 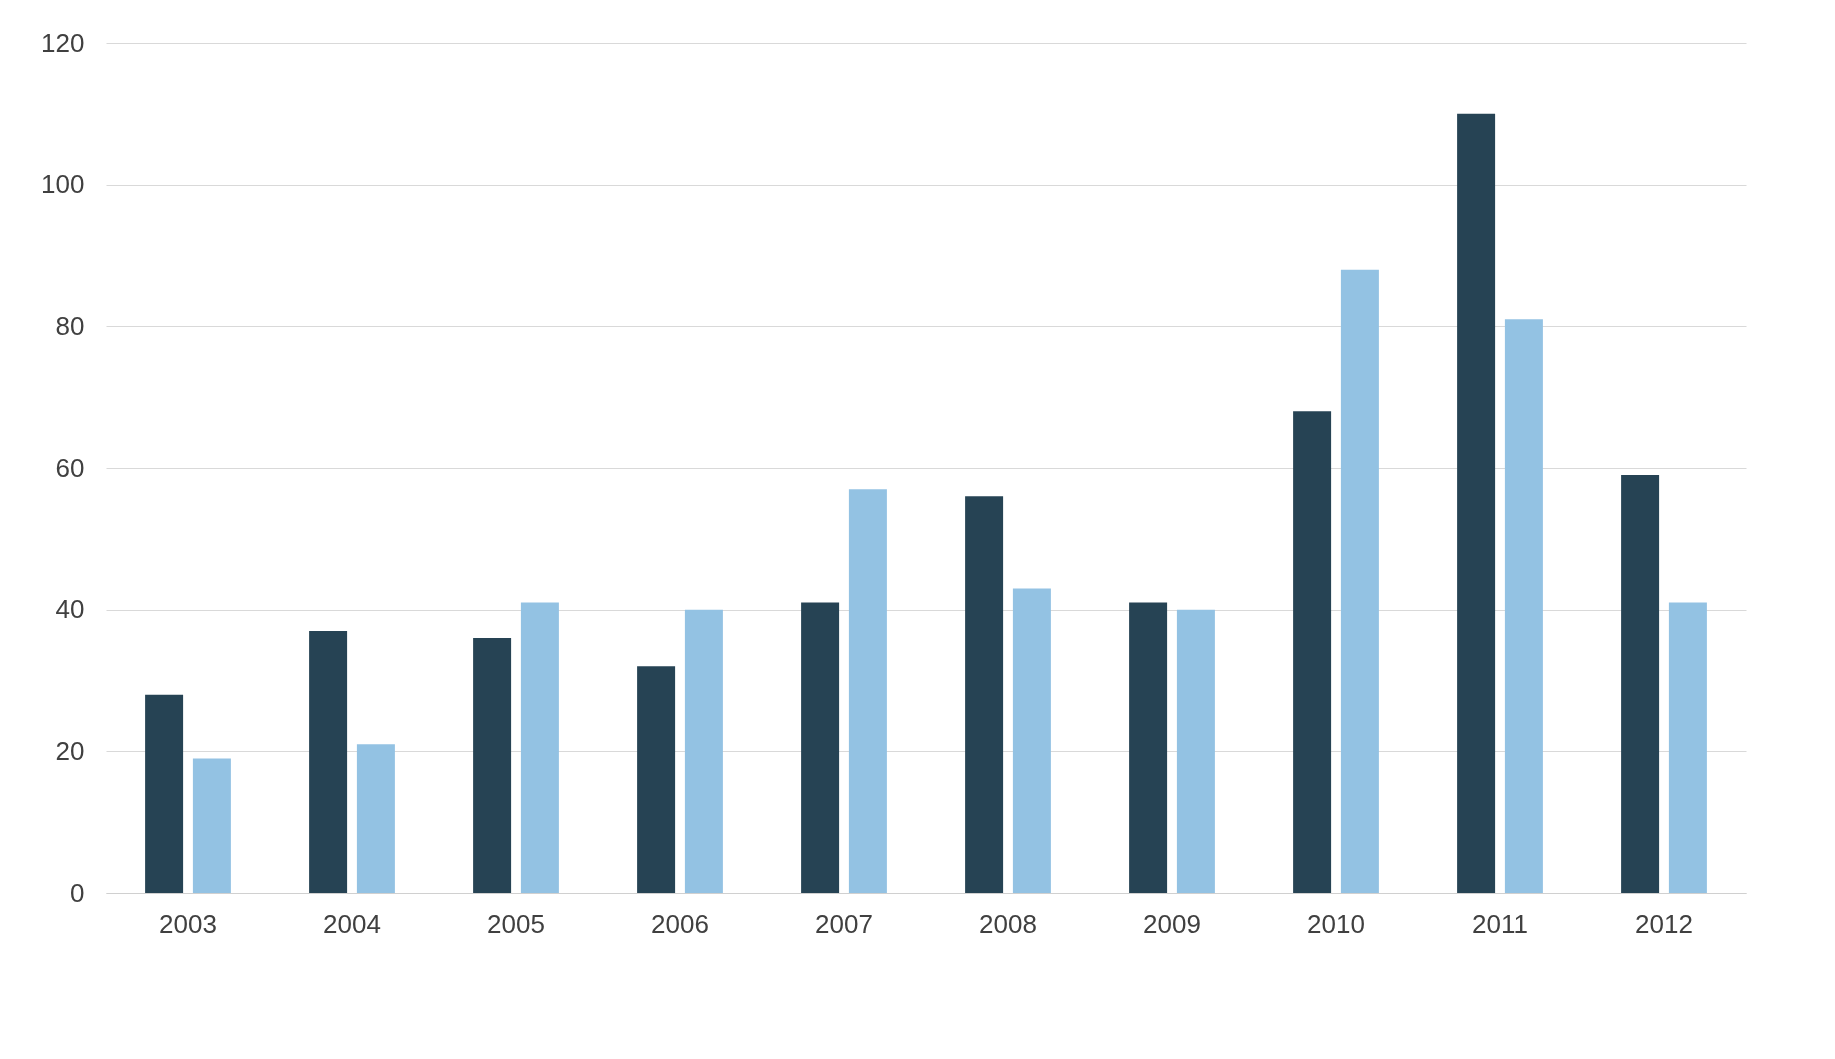 What do you see at coordinates (77, 892) in the screenshot?
I see `y-tick-label: 0` at bounding box center [77, 892].